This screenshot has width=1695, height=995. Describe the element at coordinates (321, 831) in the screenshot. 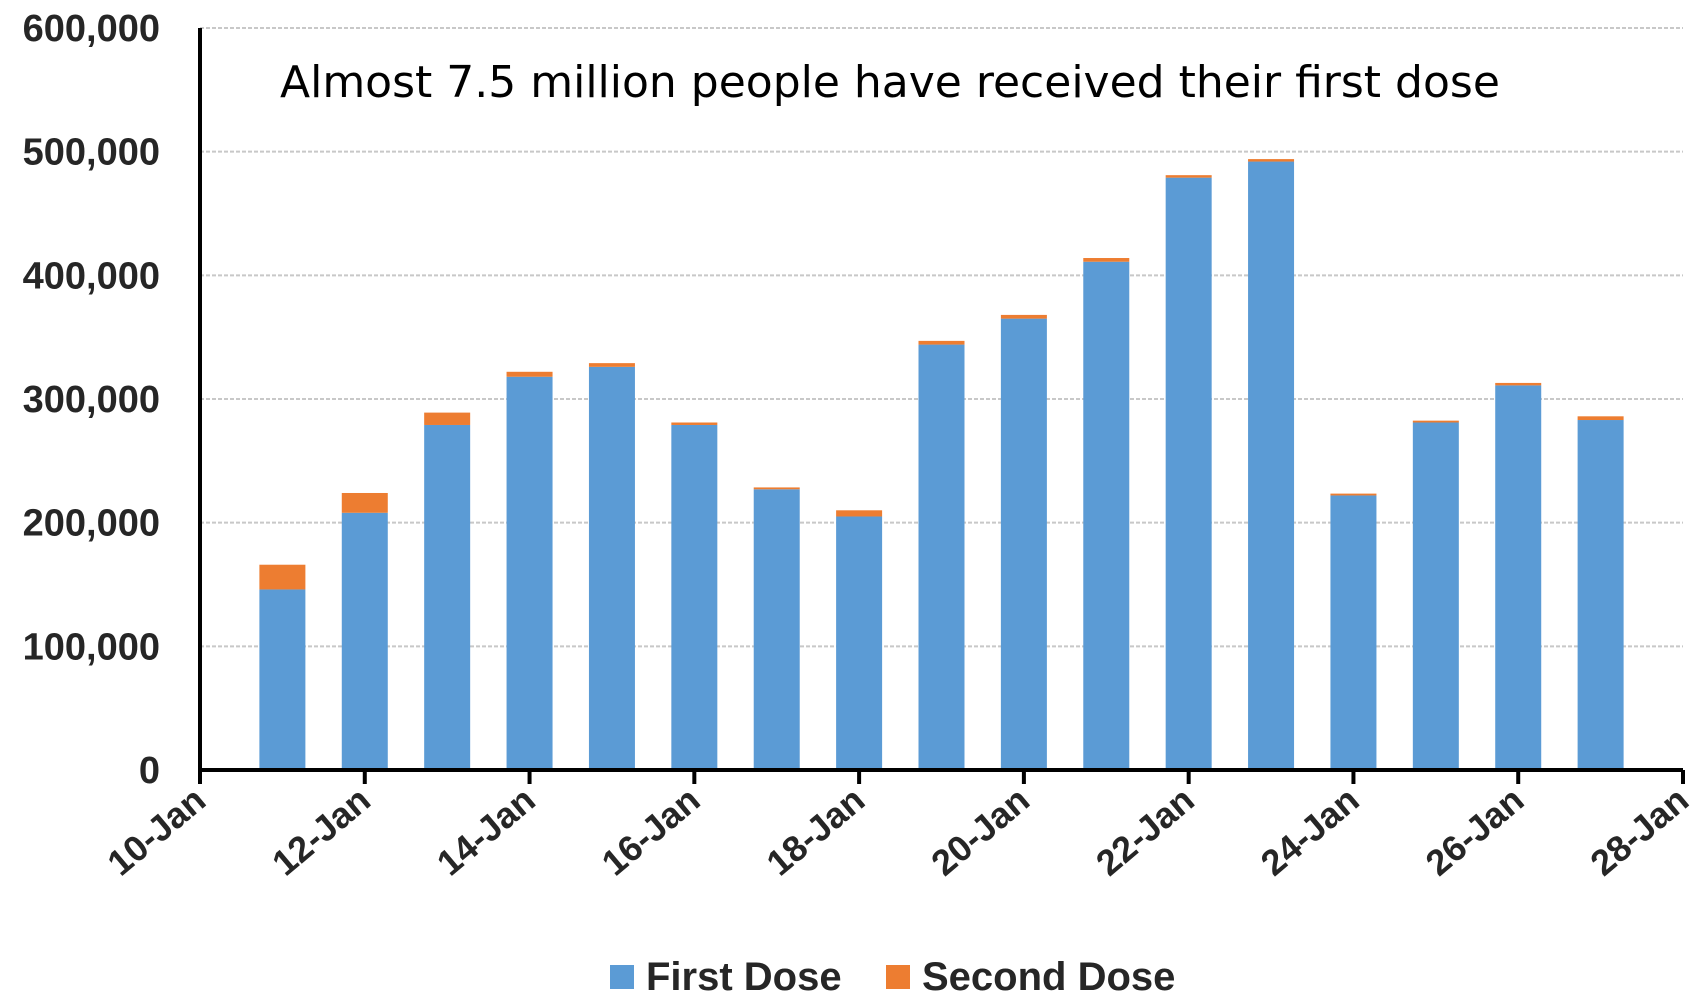

I see `x-tick-label: 12-Jan` at that location.